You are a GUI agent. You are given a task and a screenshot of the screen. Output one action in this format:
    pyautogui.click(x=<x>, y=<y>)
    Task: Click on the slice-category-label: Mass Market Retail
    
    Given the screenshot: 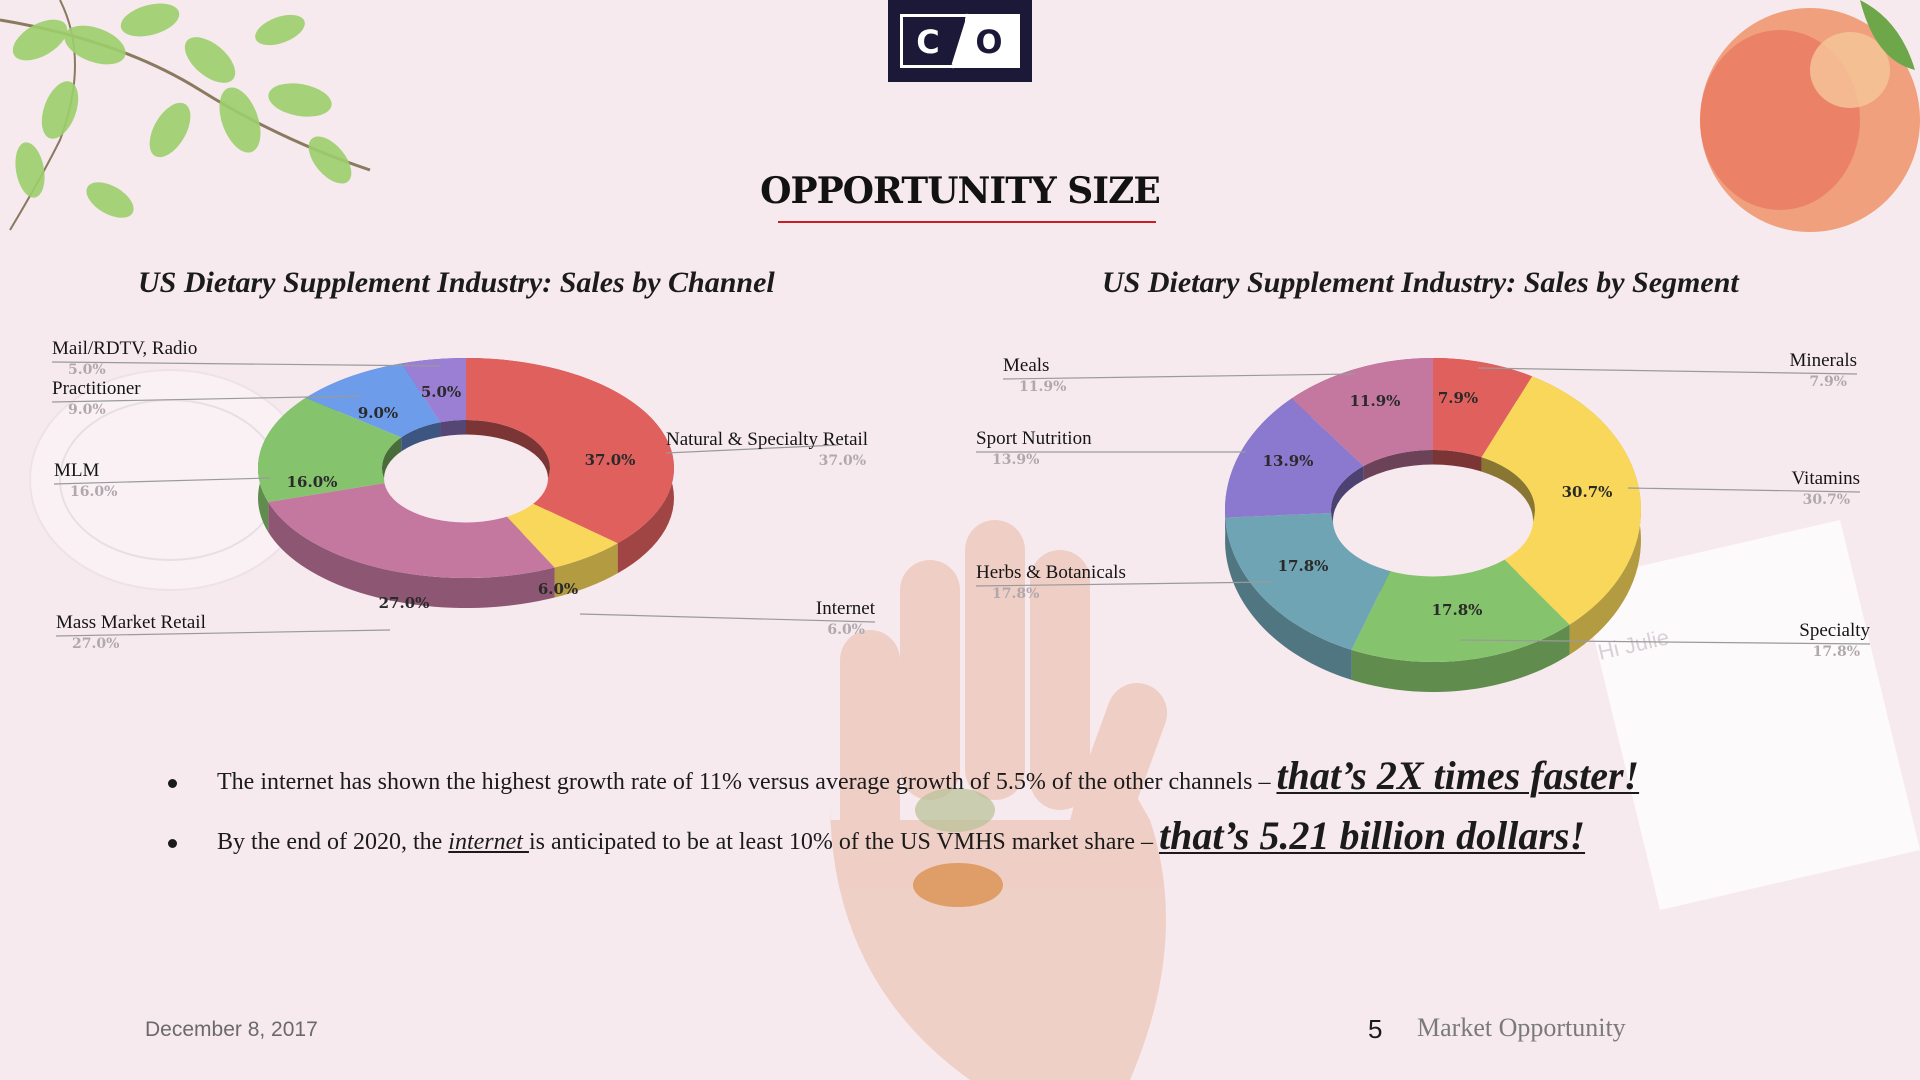 What is the action you would take?
    pyautogui.click(x=131, y=622)
    